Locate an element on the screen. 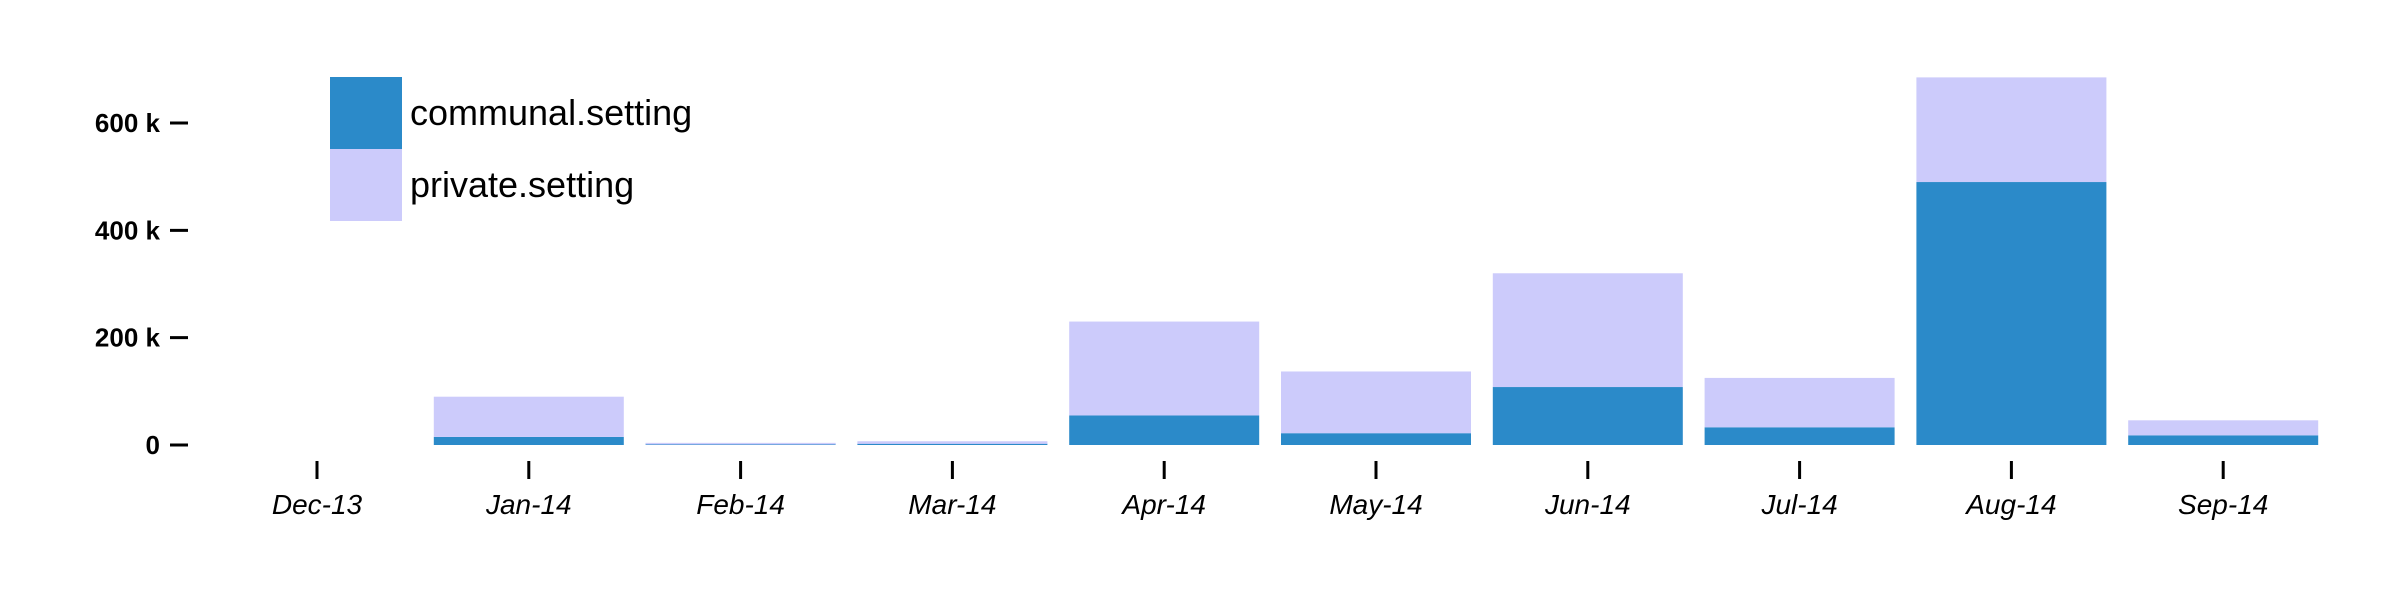  y-tick-label: 400 k is located at coordinates (128, 230).